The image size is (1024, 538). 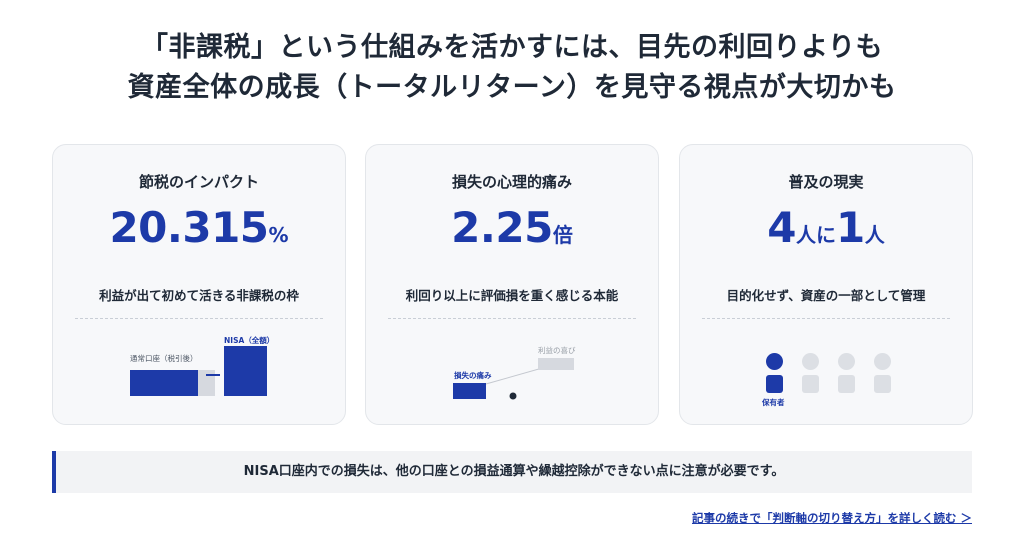 I want to click on seesaw-pivot, so click(x=513, y=396).